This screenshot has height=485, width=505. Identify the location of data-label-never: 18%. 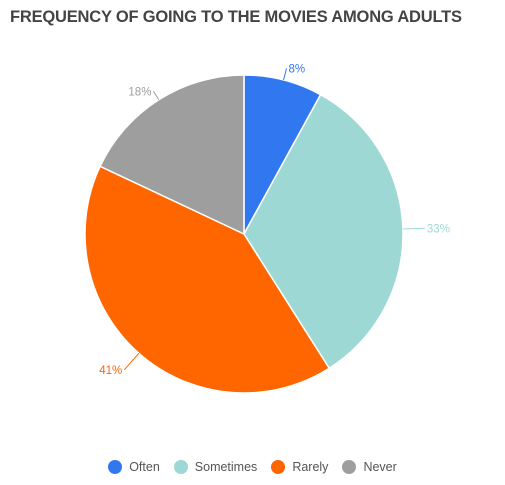
(139, 92).